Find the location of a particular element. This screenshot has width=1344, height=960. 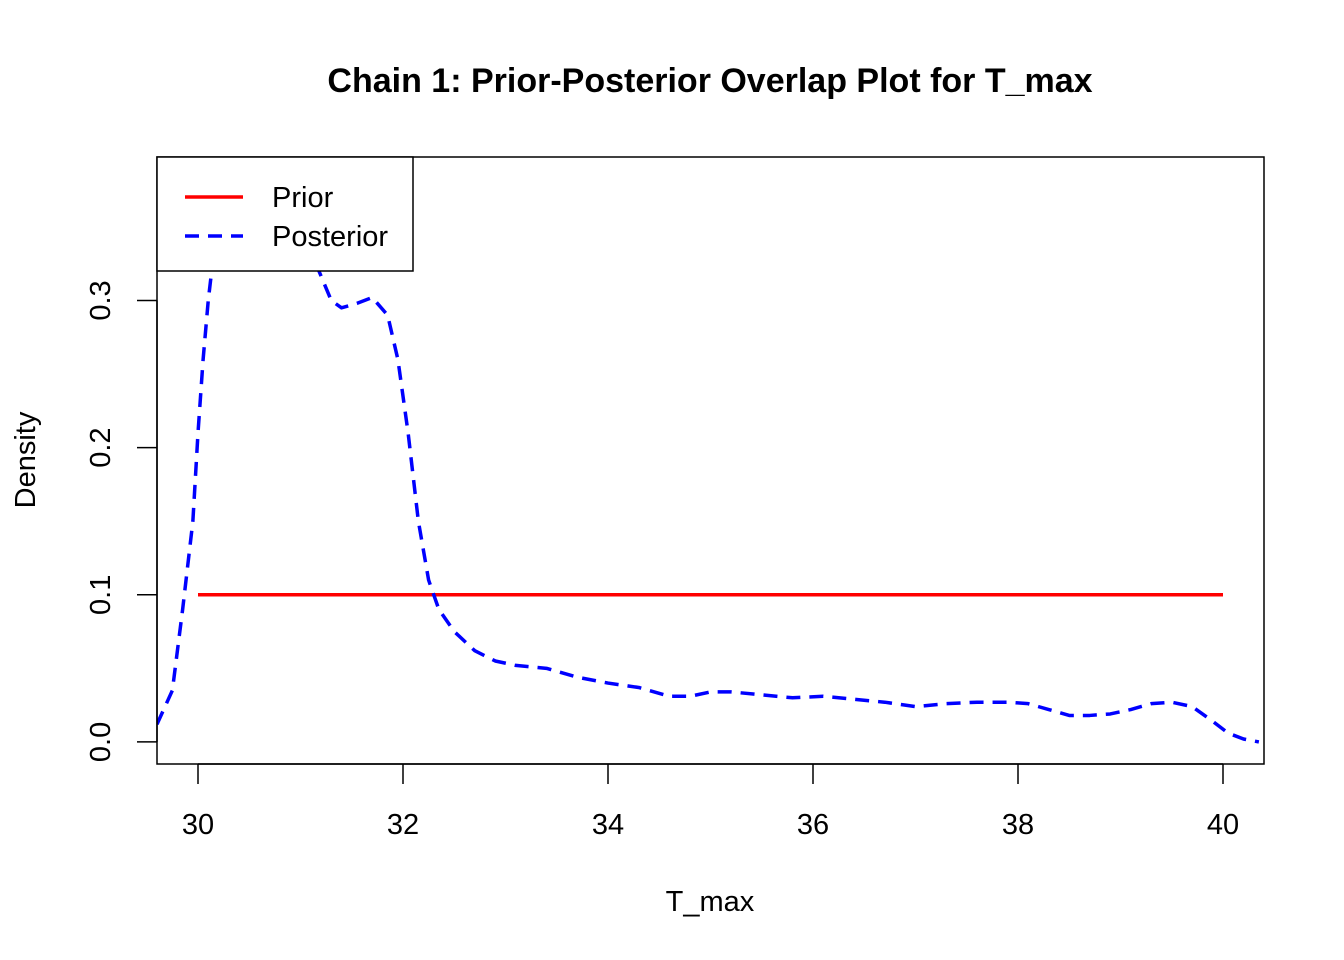

x-tick-label: 40 is located at coordinates (1223, 825).